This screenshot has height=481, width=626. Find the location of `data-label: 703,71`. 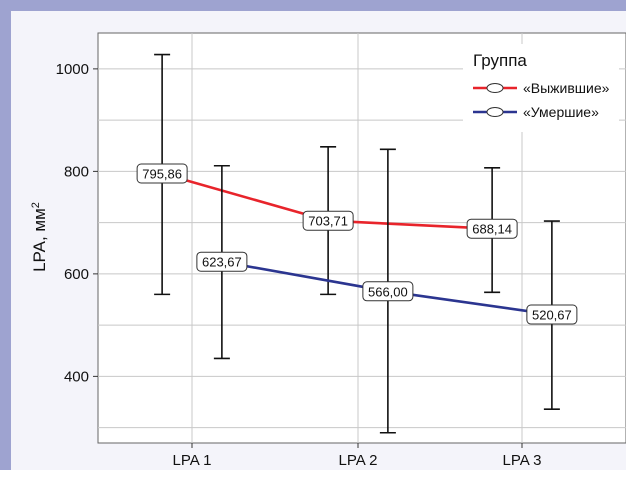

data-label: 703,71 is located at coordinates (328, 221).